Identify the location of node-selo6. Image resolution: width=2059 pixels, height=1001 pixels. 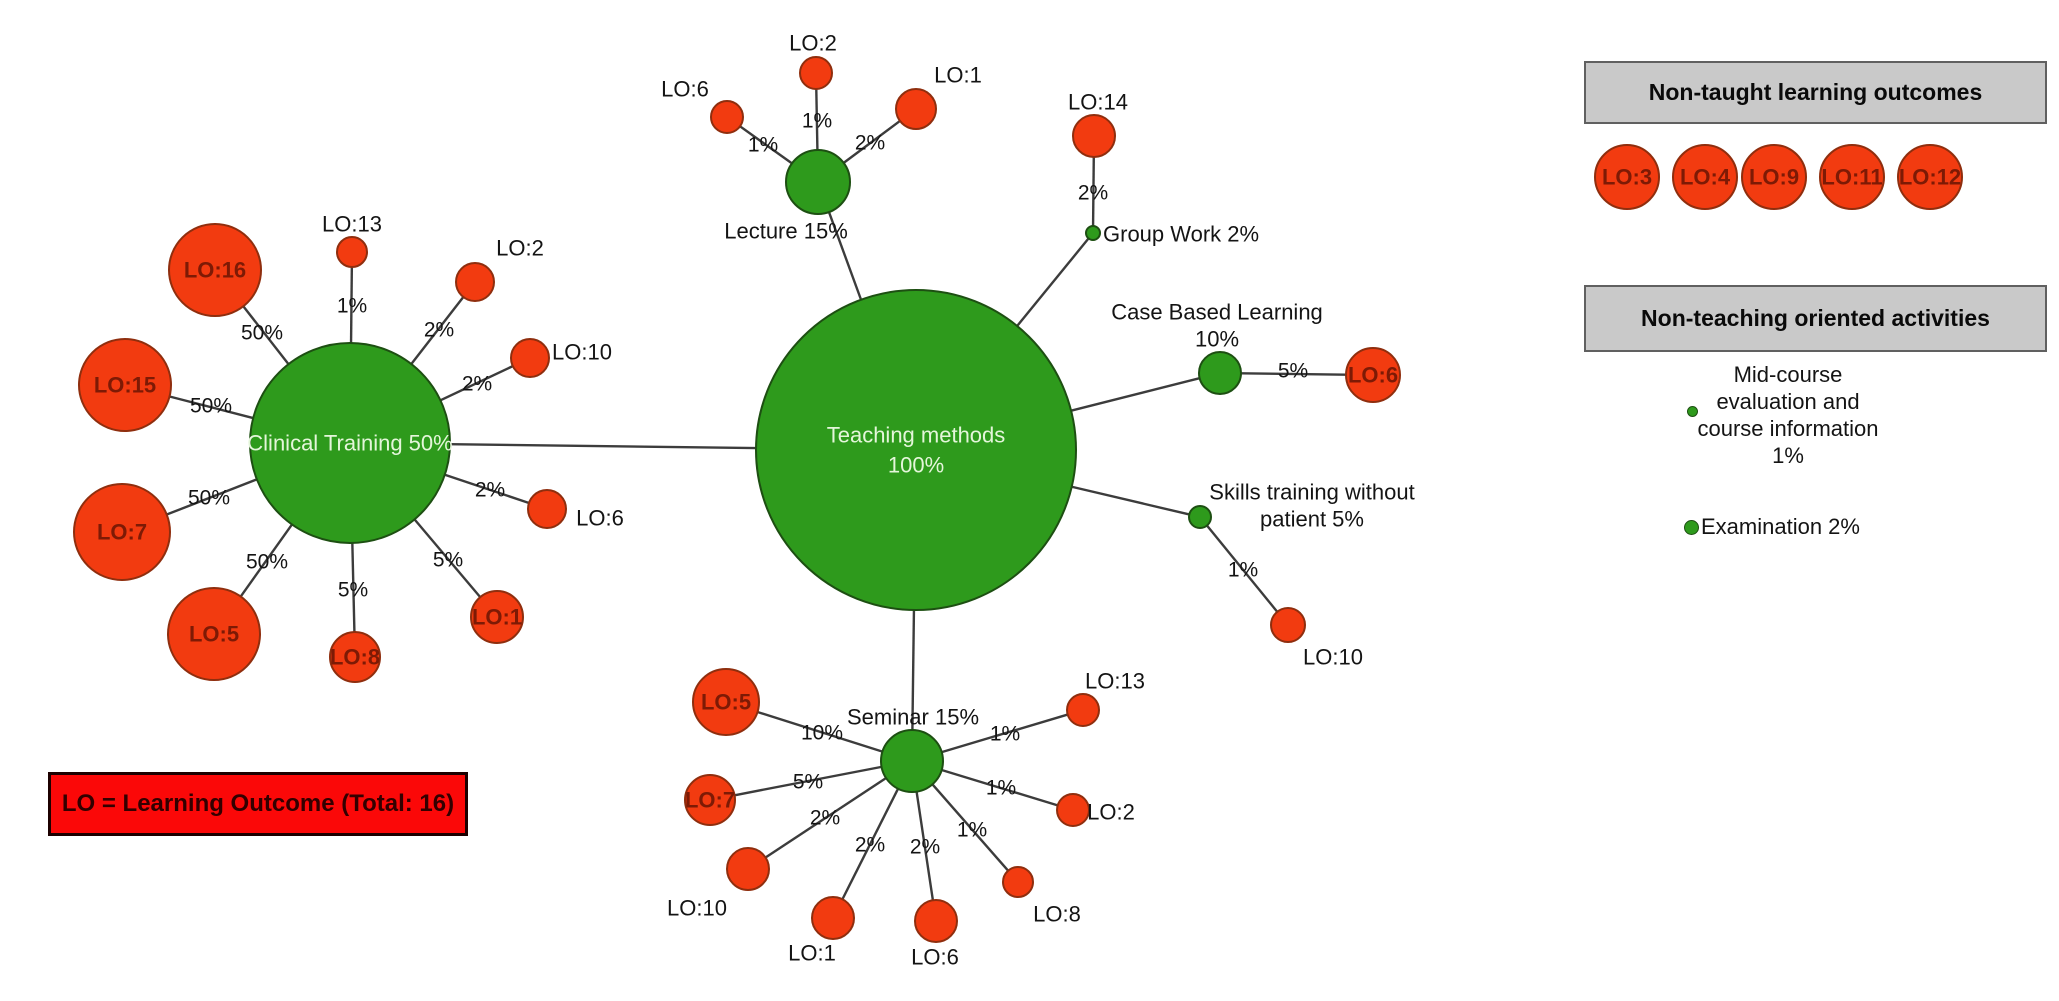
(936, 921).